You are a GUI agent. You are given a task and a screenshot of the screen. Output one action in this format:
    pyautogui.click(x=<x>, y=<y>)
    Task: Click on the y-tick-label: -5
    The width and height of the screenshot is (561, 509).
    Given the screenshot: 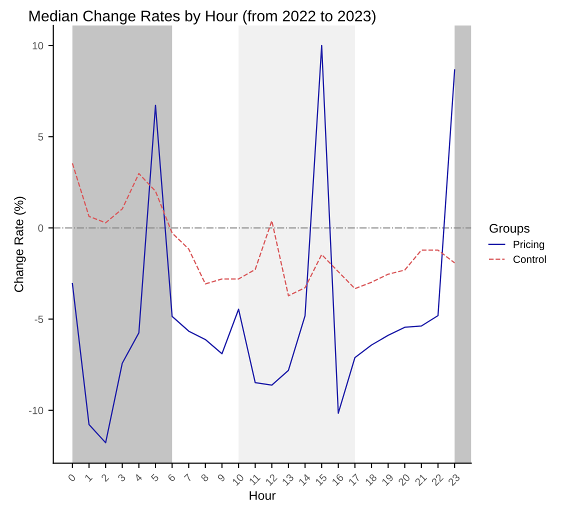 What is the action you would take?
    pyautogui.click(x=39, y=319)
    